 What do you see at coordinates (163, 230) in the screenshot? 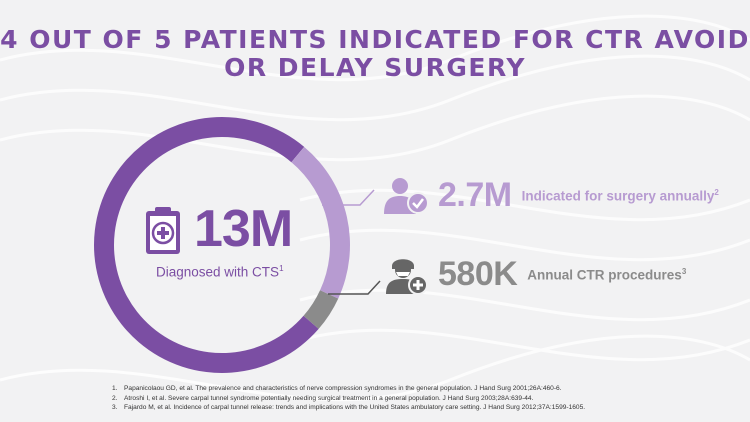
I see `clipboard-medical-icon` at bounding box center [163, 230].